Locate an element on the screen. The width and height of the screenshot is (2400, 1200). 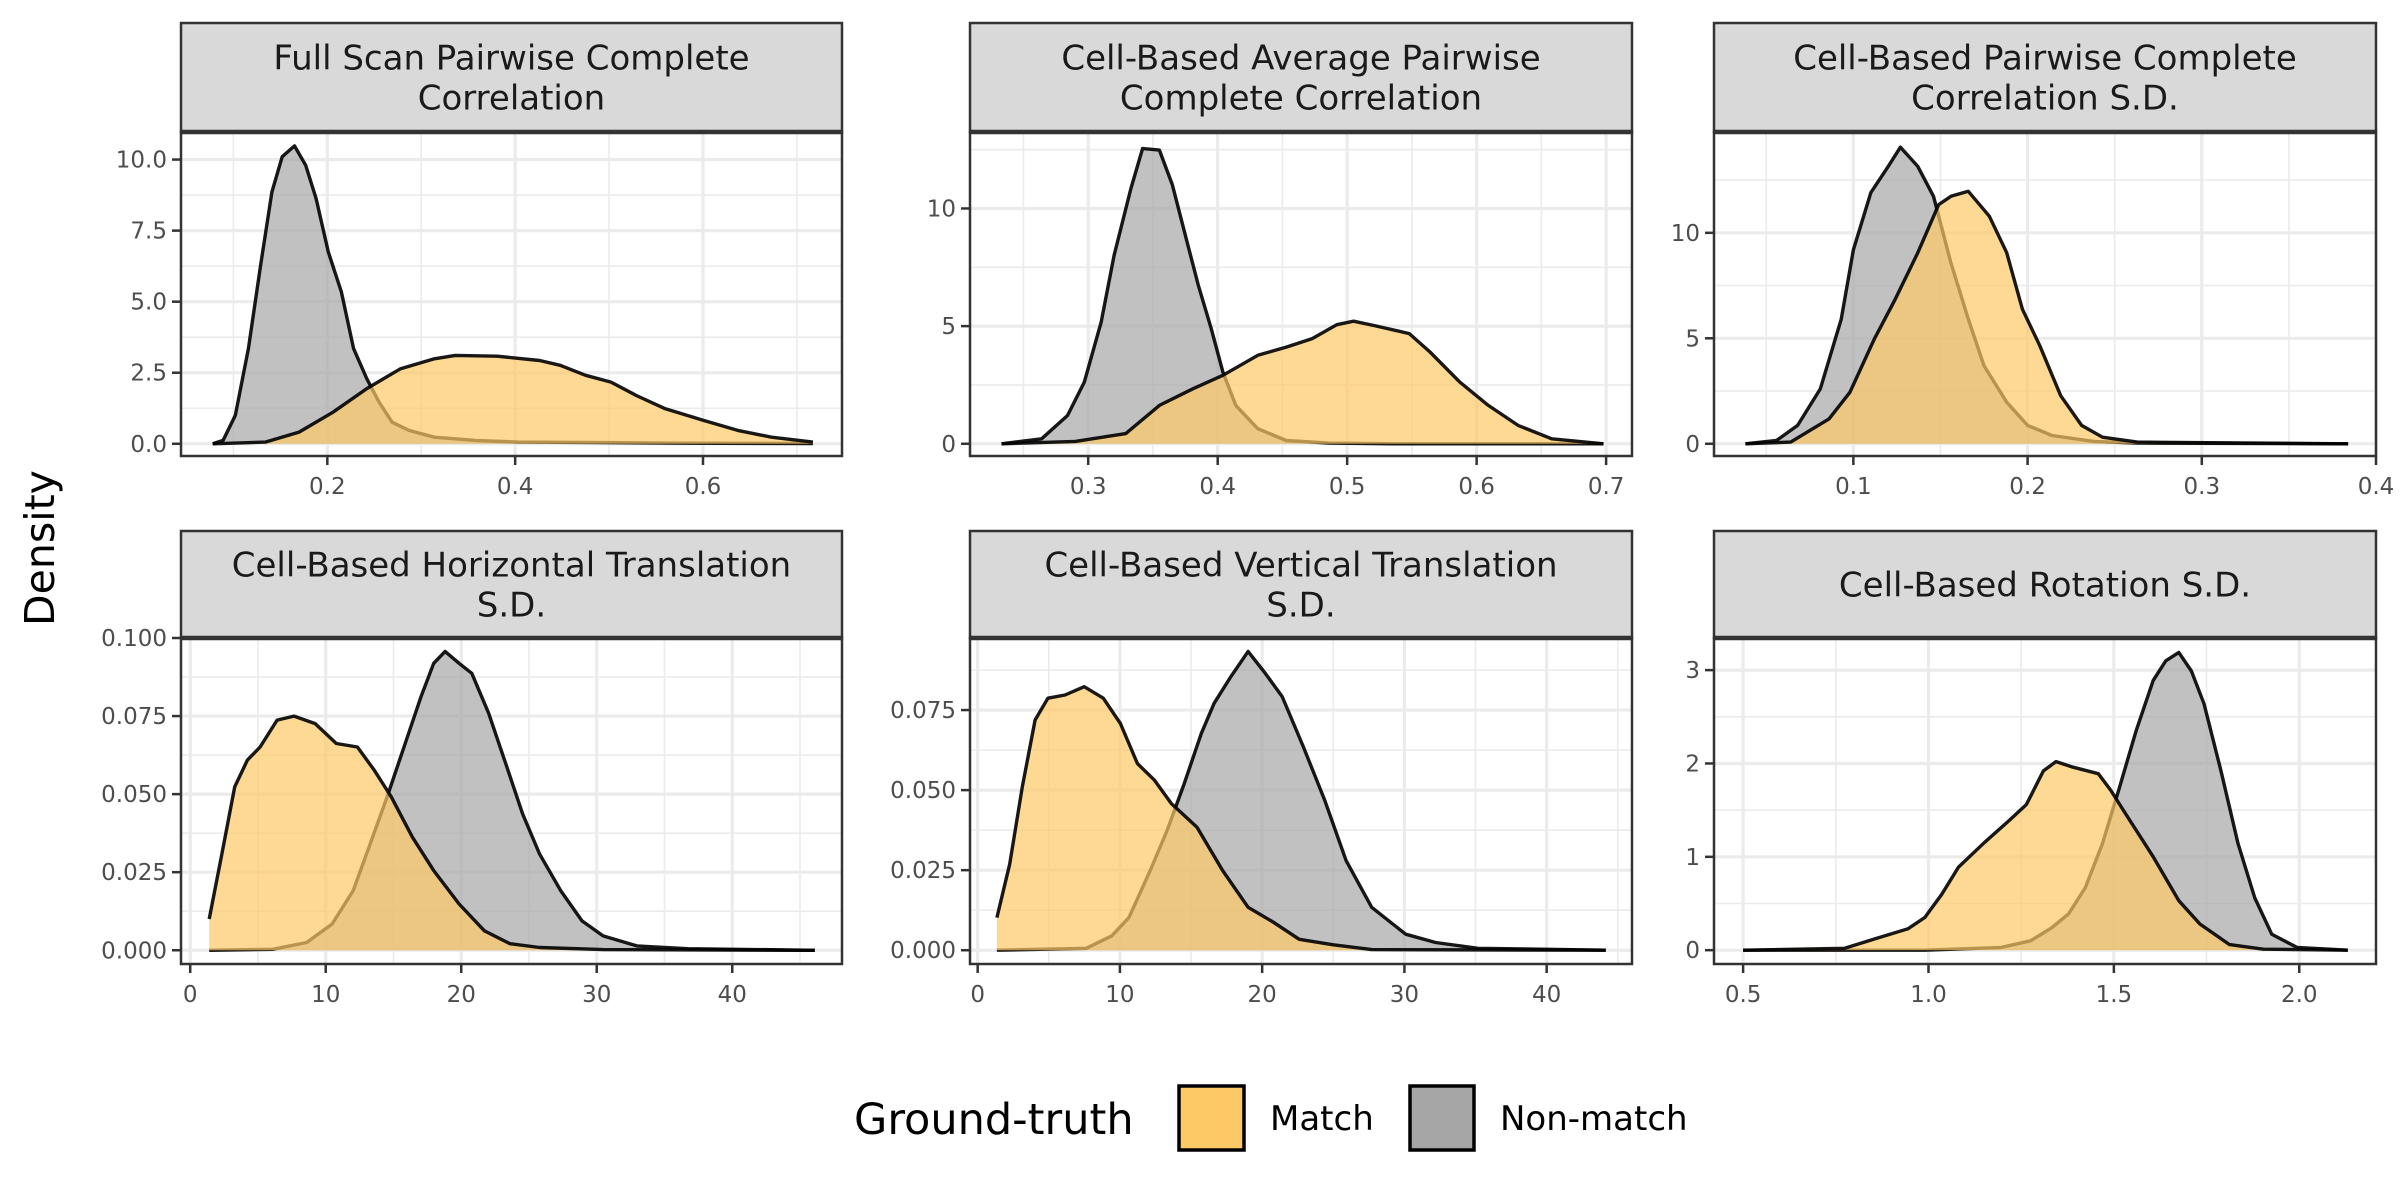
y-tick-label: 3 is located at coordinates (1692, 671).